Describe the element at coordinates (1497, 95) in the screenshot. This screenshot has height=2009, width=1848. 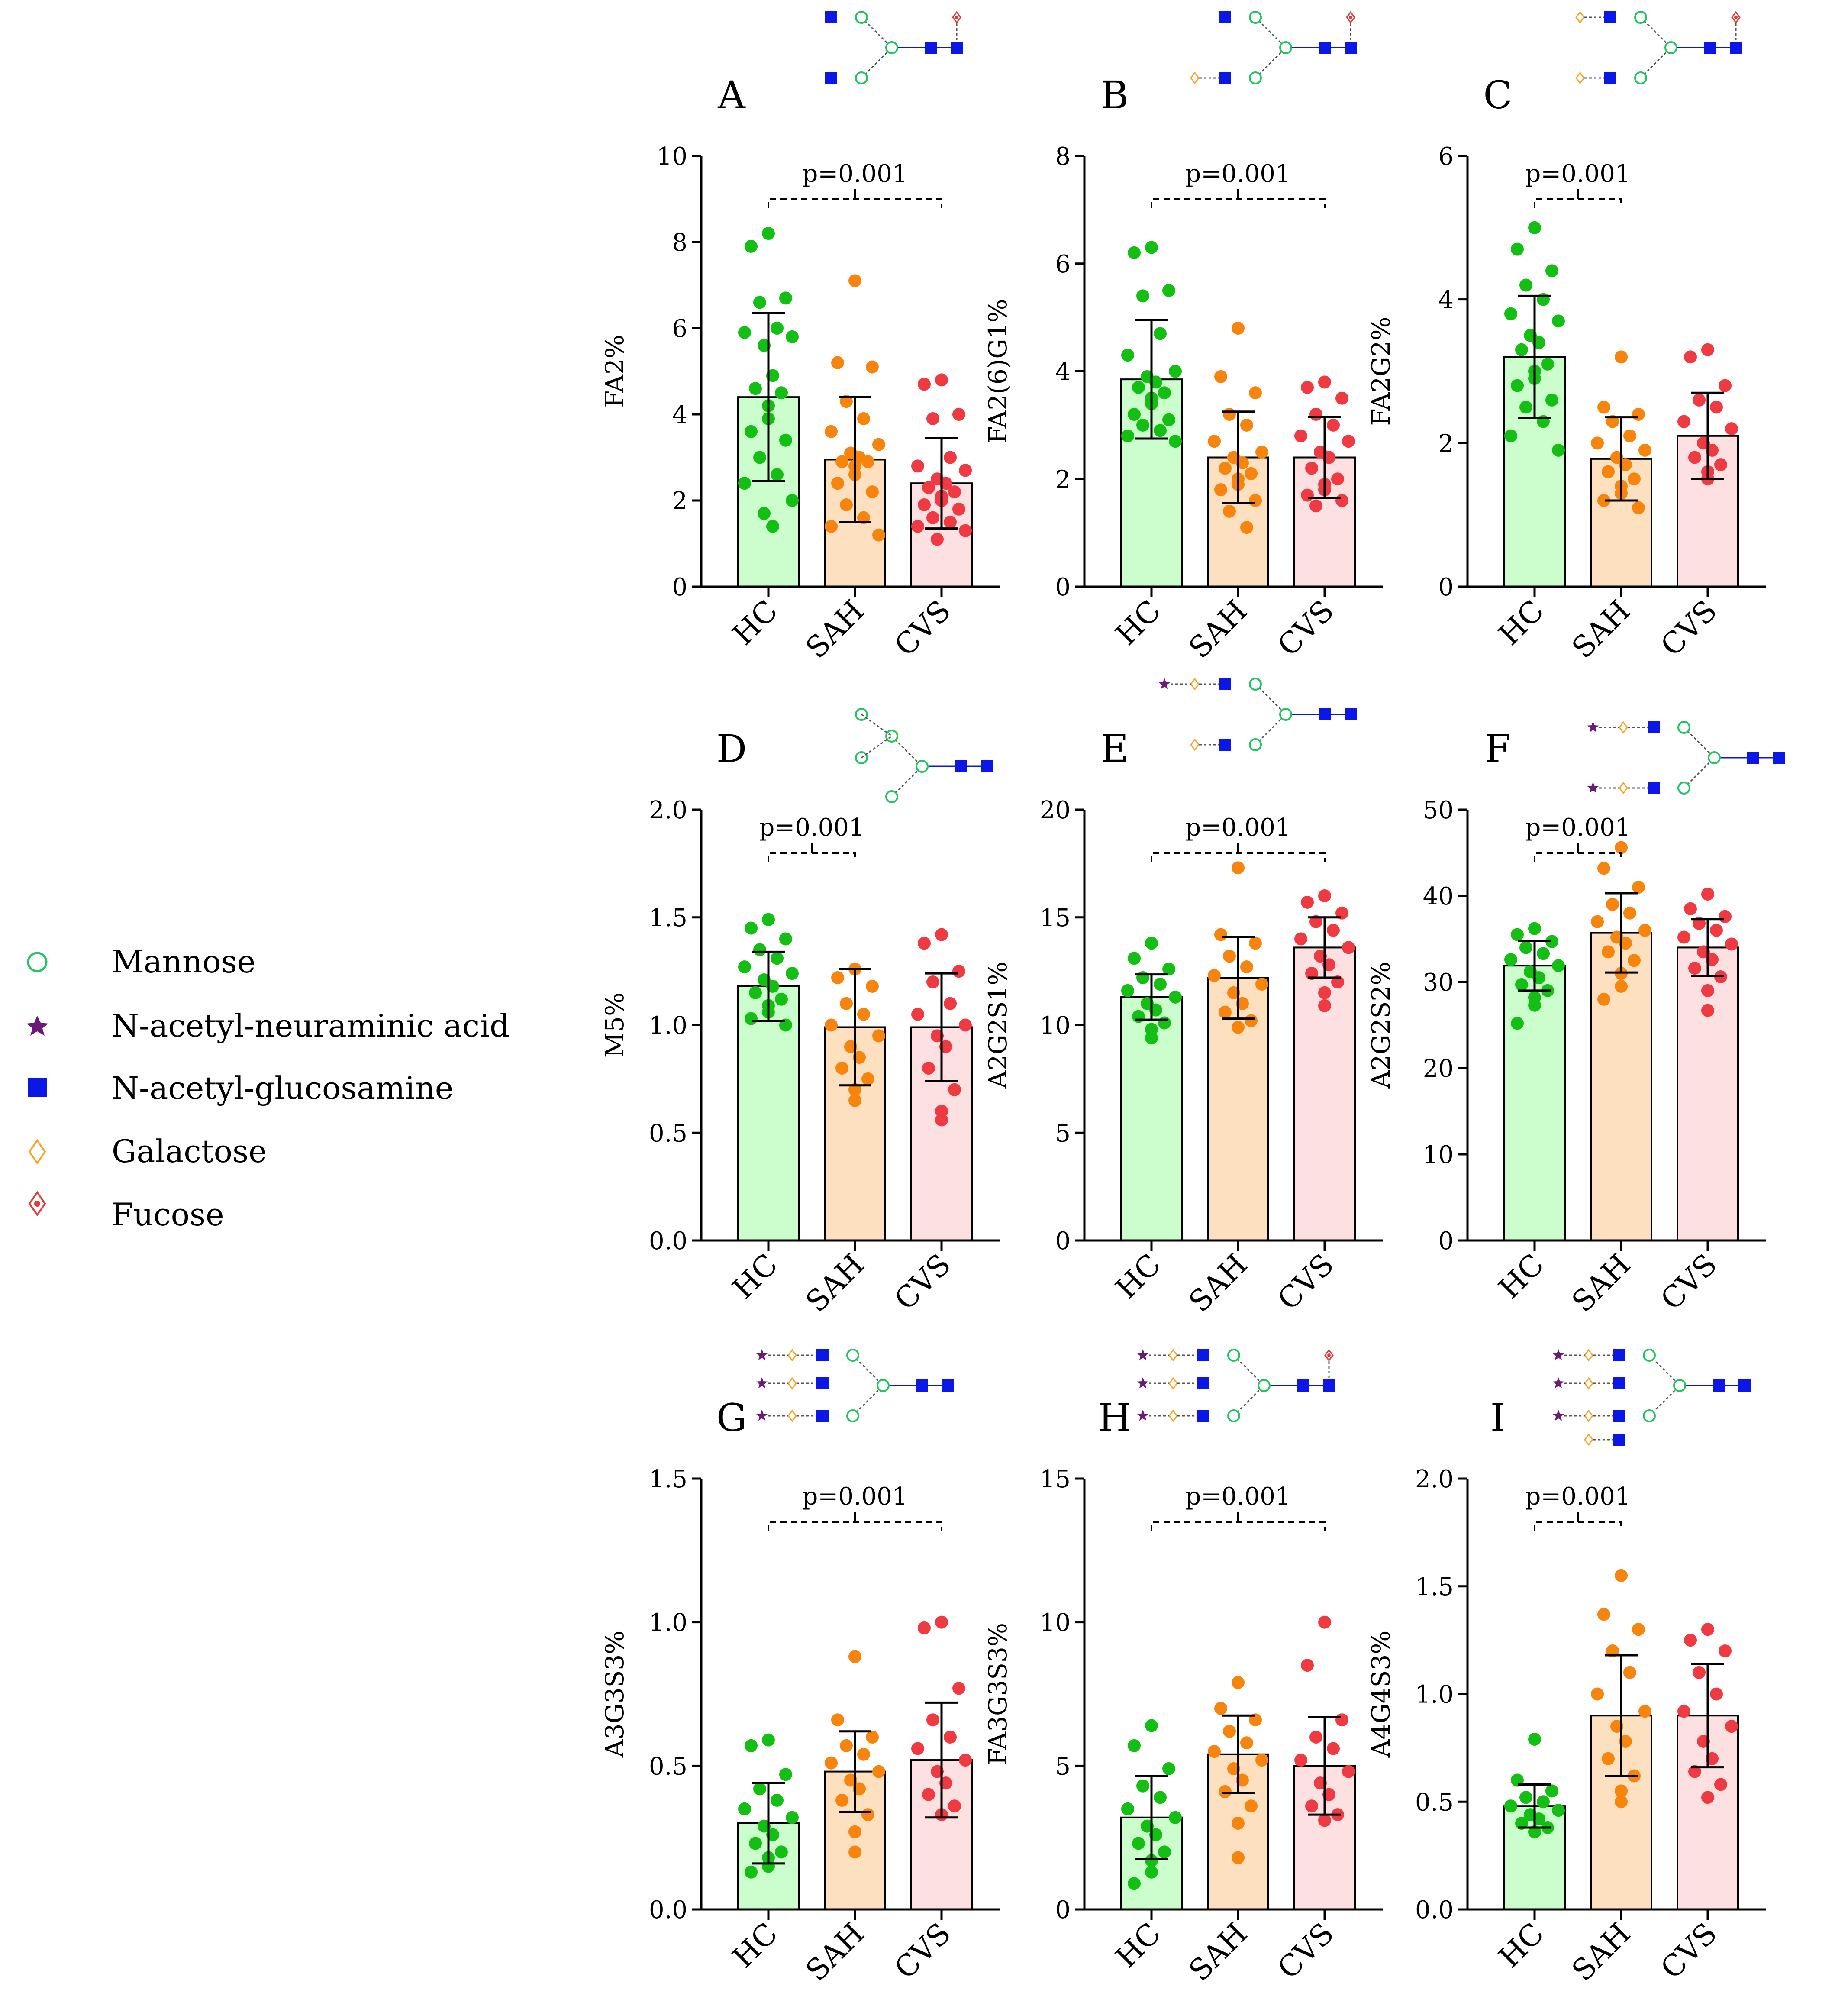
I see `panel-letter: C` at that location.